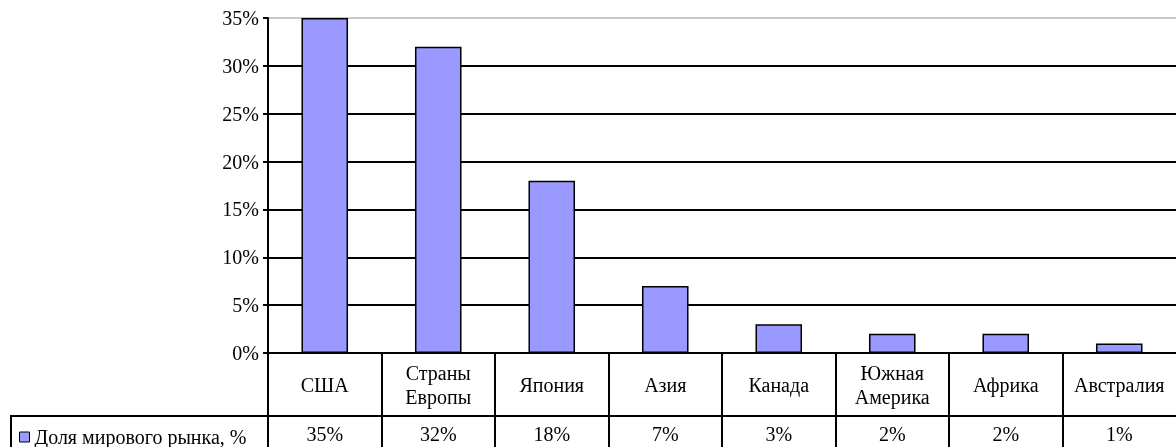 Image resolution: width=1176 pixels, height=447 pixels. What do you see at coordinates (240, 65) in the screenshot?
I see `y-tick-label: 30%` at bounding box center [240, 65].